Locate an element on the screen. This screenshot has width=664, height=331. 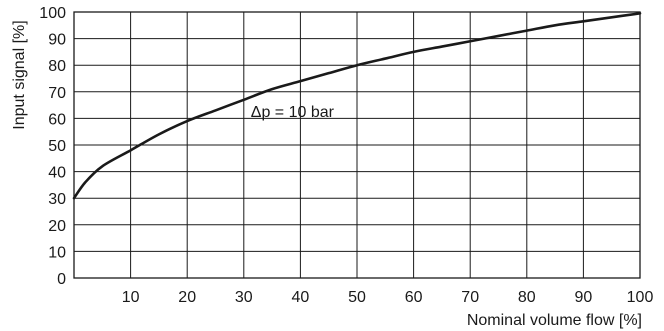
x-tick-label: 20 is located at coordinates (187, 297).